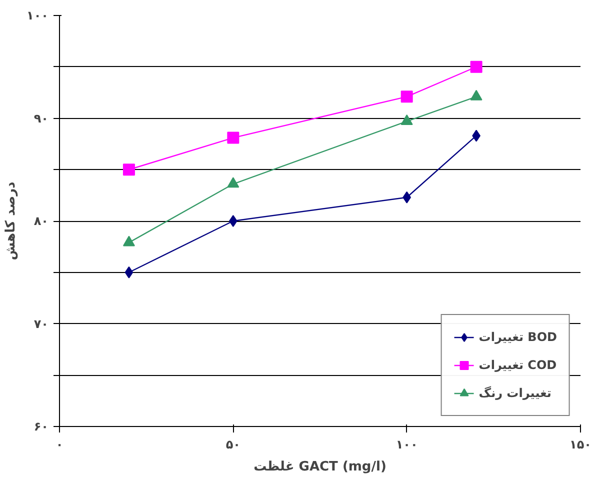 This screenshot has width=602, height=479. What do you see at coordinates (320, 467) in the screenshot?
I see `x-axis-title: غلظت GACT (mg/l)` at bounding box center [320, 467].